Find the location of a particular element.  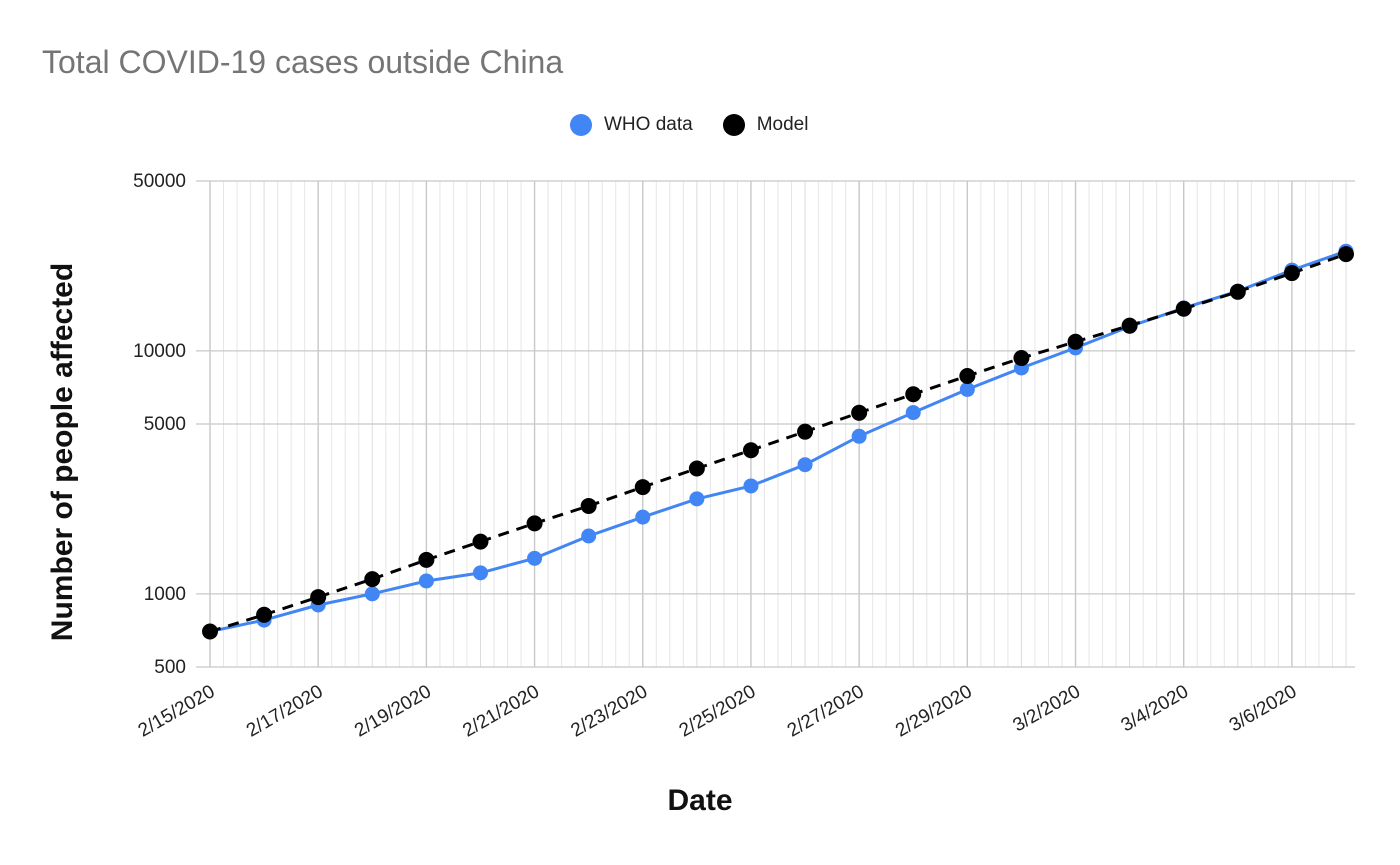

x-tick-label: 2/27/2020 is located at coordinates (826, 711).